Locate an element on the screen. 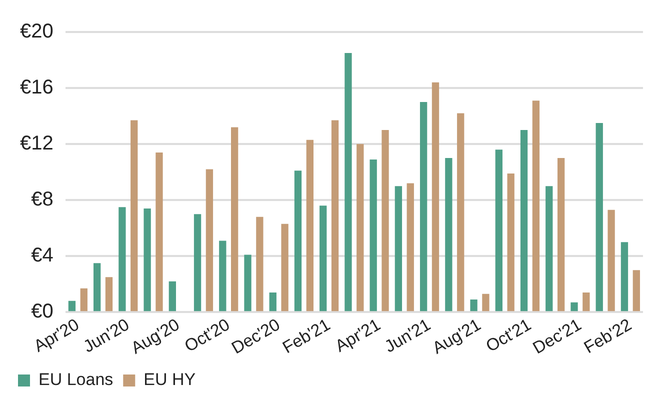 This screenshot has height=407, width=661. legend-label: EU Loans is located at coordinates (76, 380).